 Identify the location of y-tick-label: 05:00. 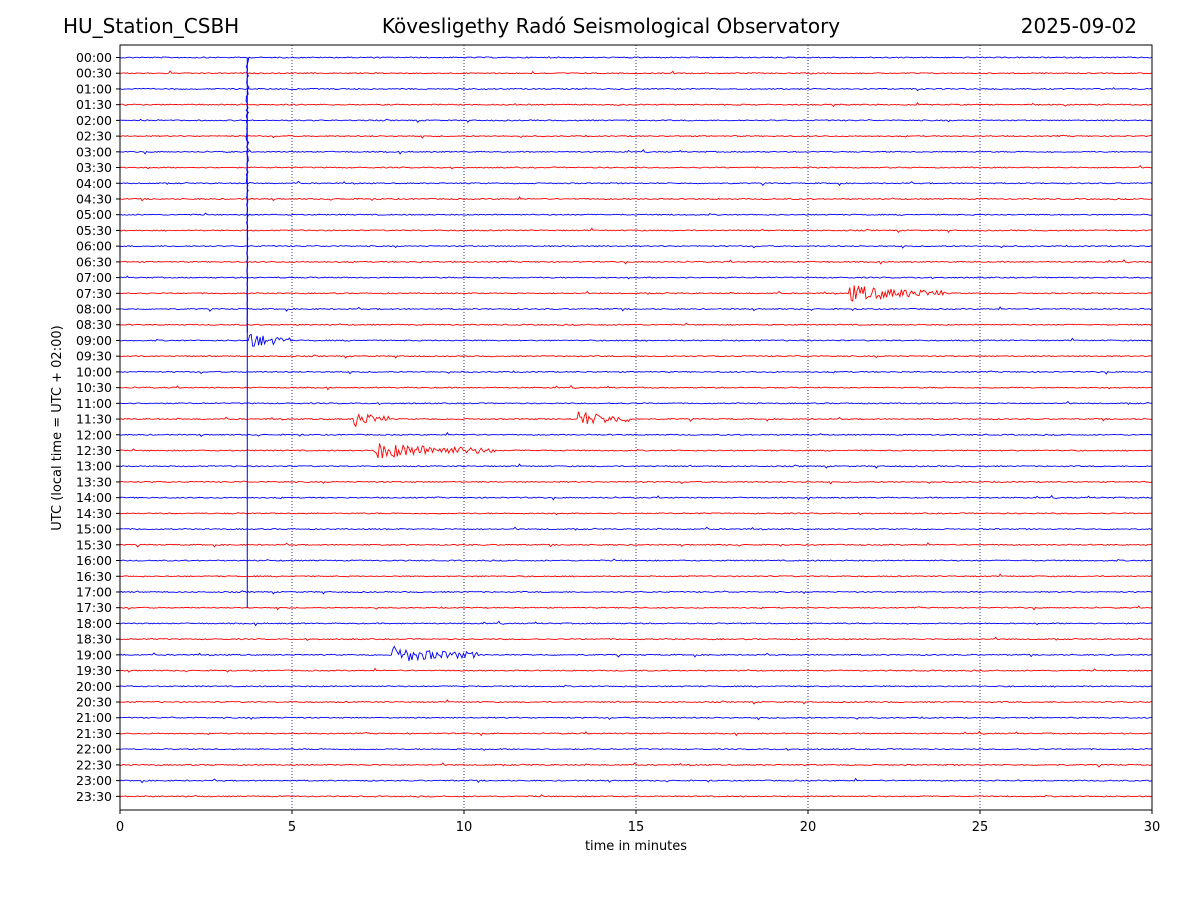
(94, 214).